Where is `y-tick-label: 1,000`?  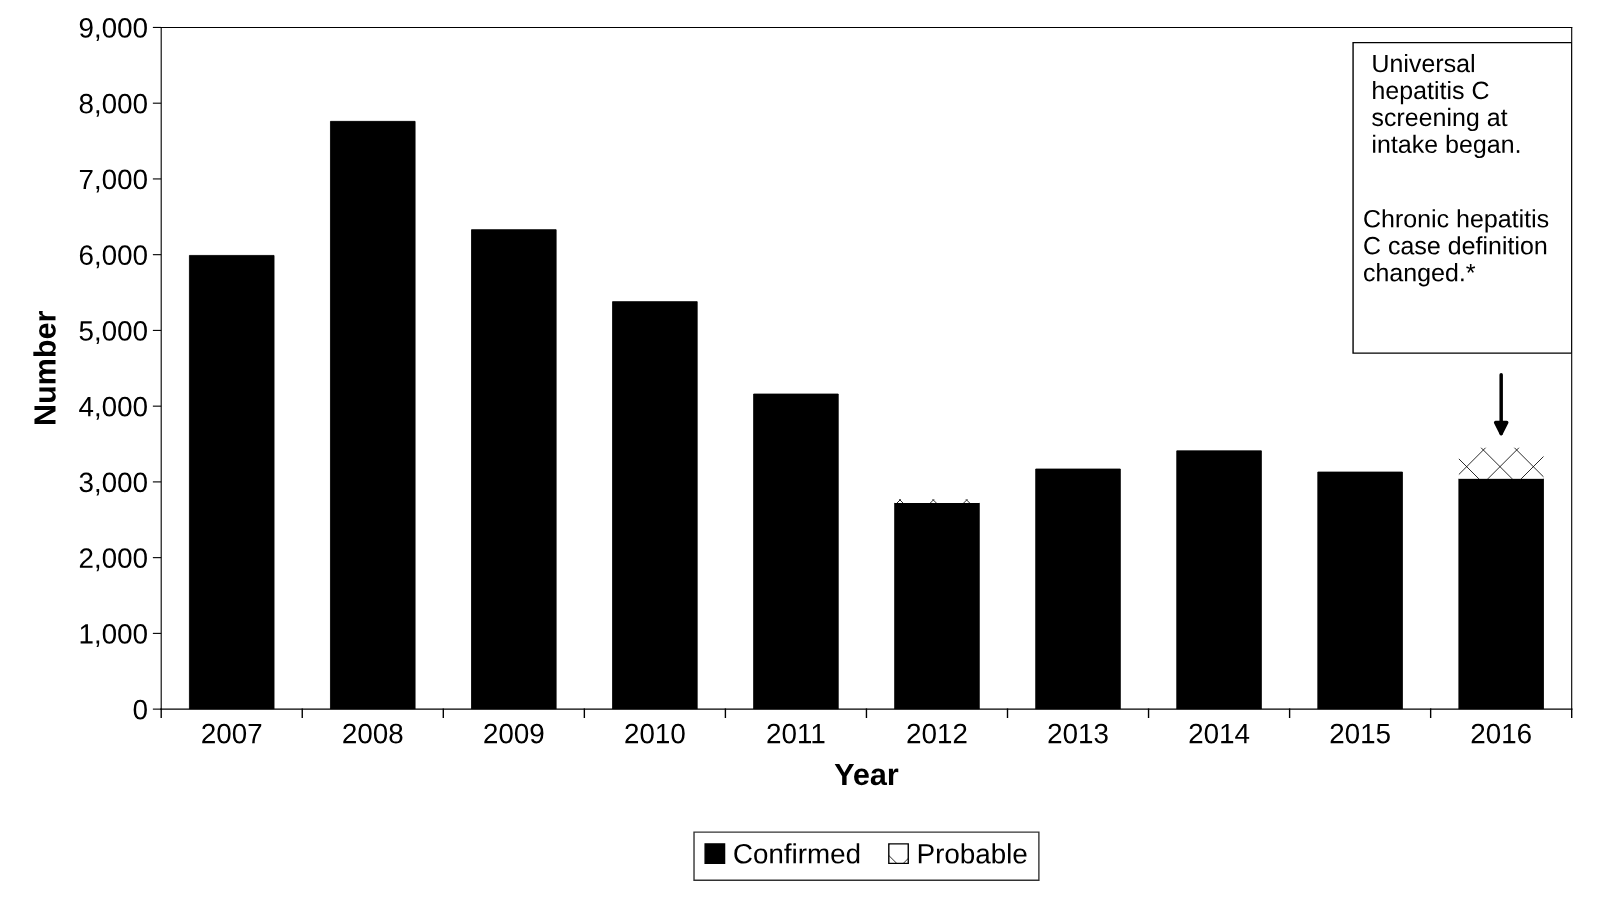 y-tick-label: 1,000 is located at coordinates (113, 635).